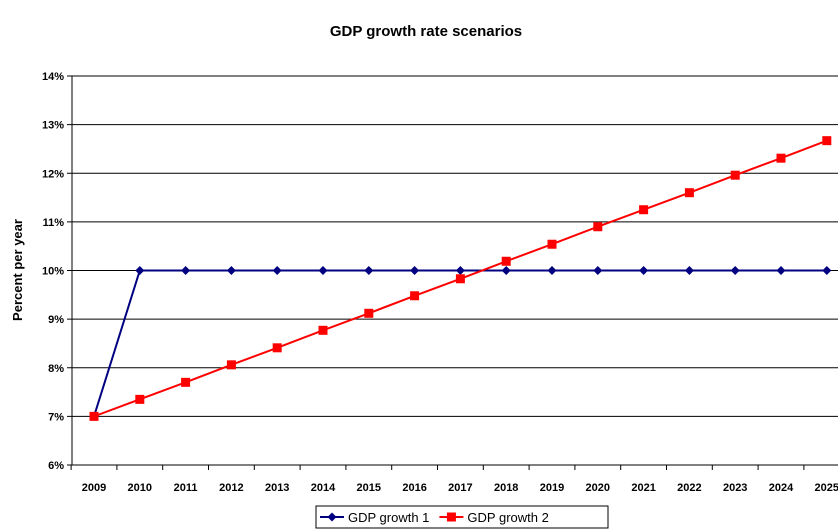 The width and height of the screenshot is (838, 529). What do you see at coordinates (186, 488) in the screenshot?
I see `x-tick-label: 2011` at bounding box center [186, 488].